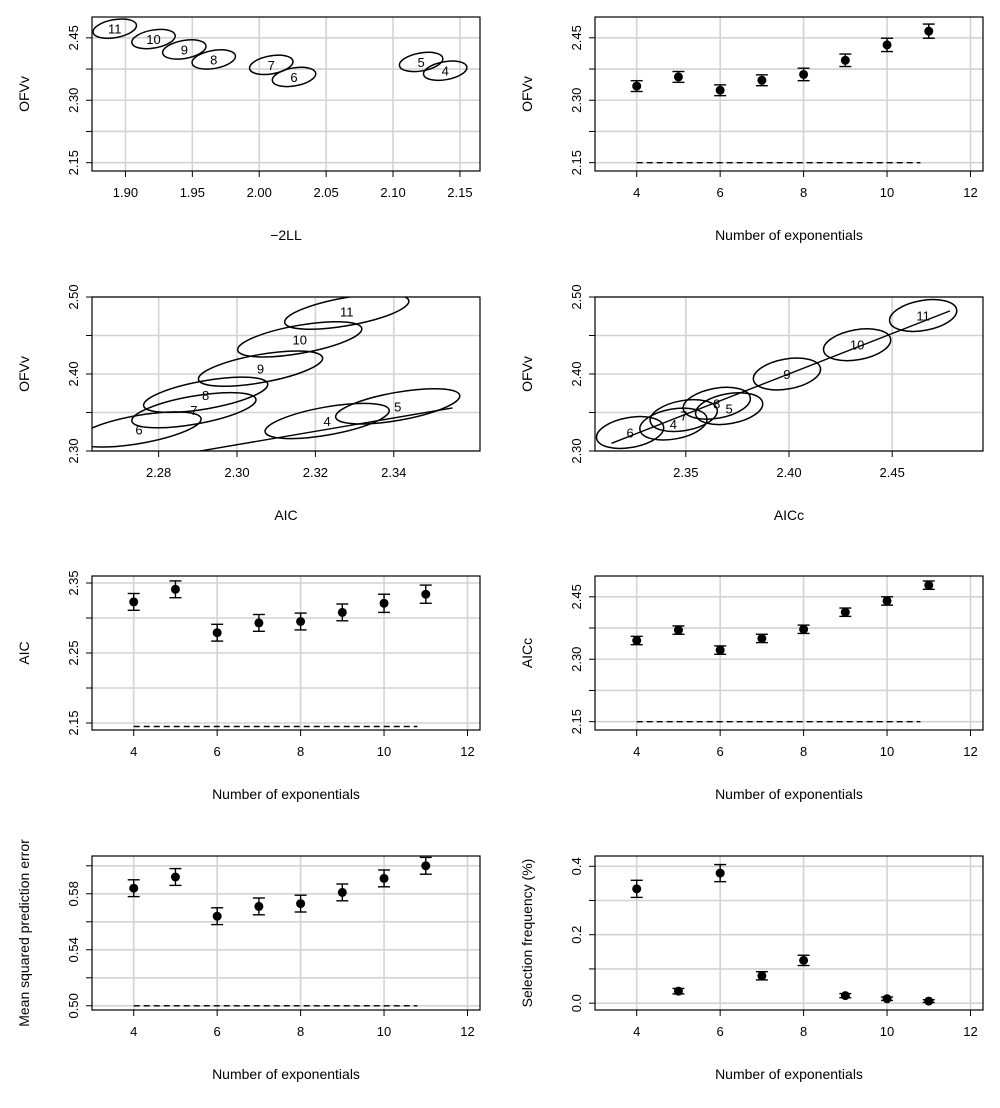 This screenshot has width=1000, height=1108. What do you see at coordinates (315, 472) in the screenshot?
I see `x-tick-label: 2.32` at bounding box center [315, 472].